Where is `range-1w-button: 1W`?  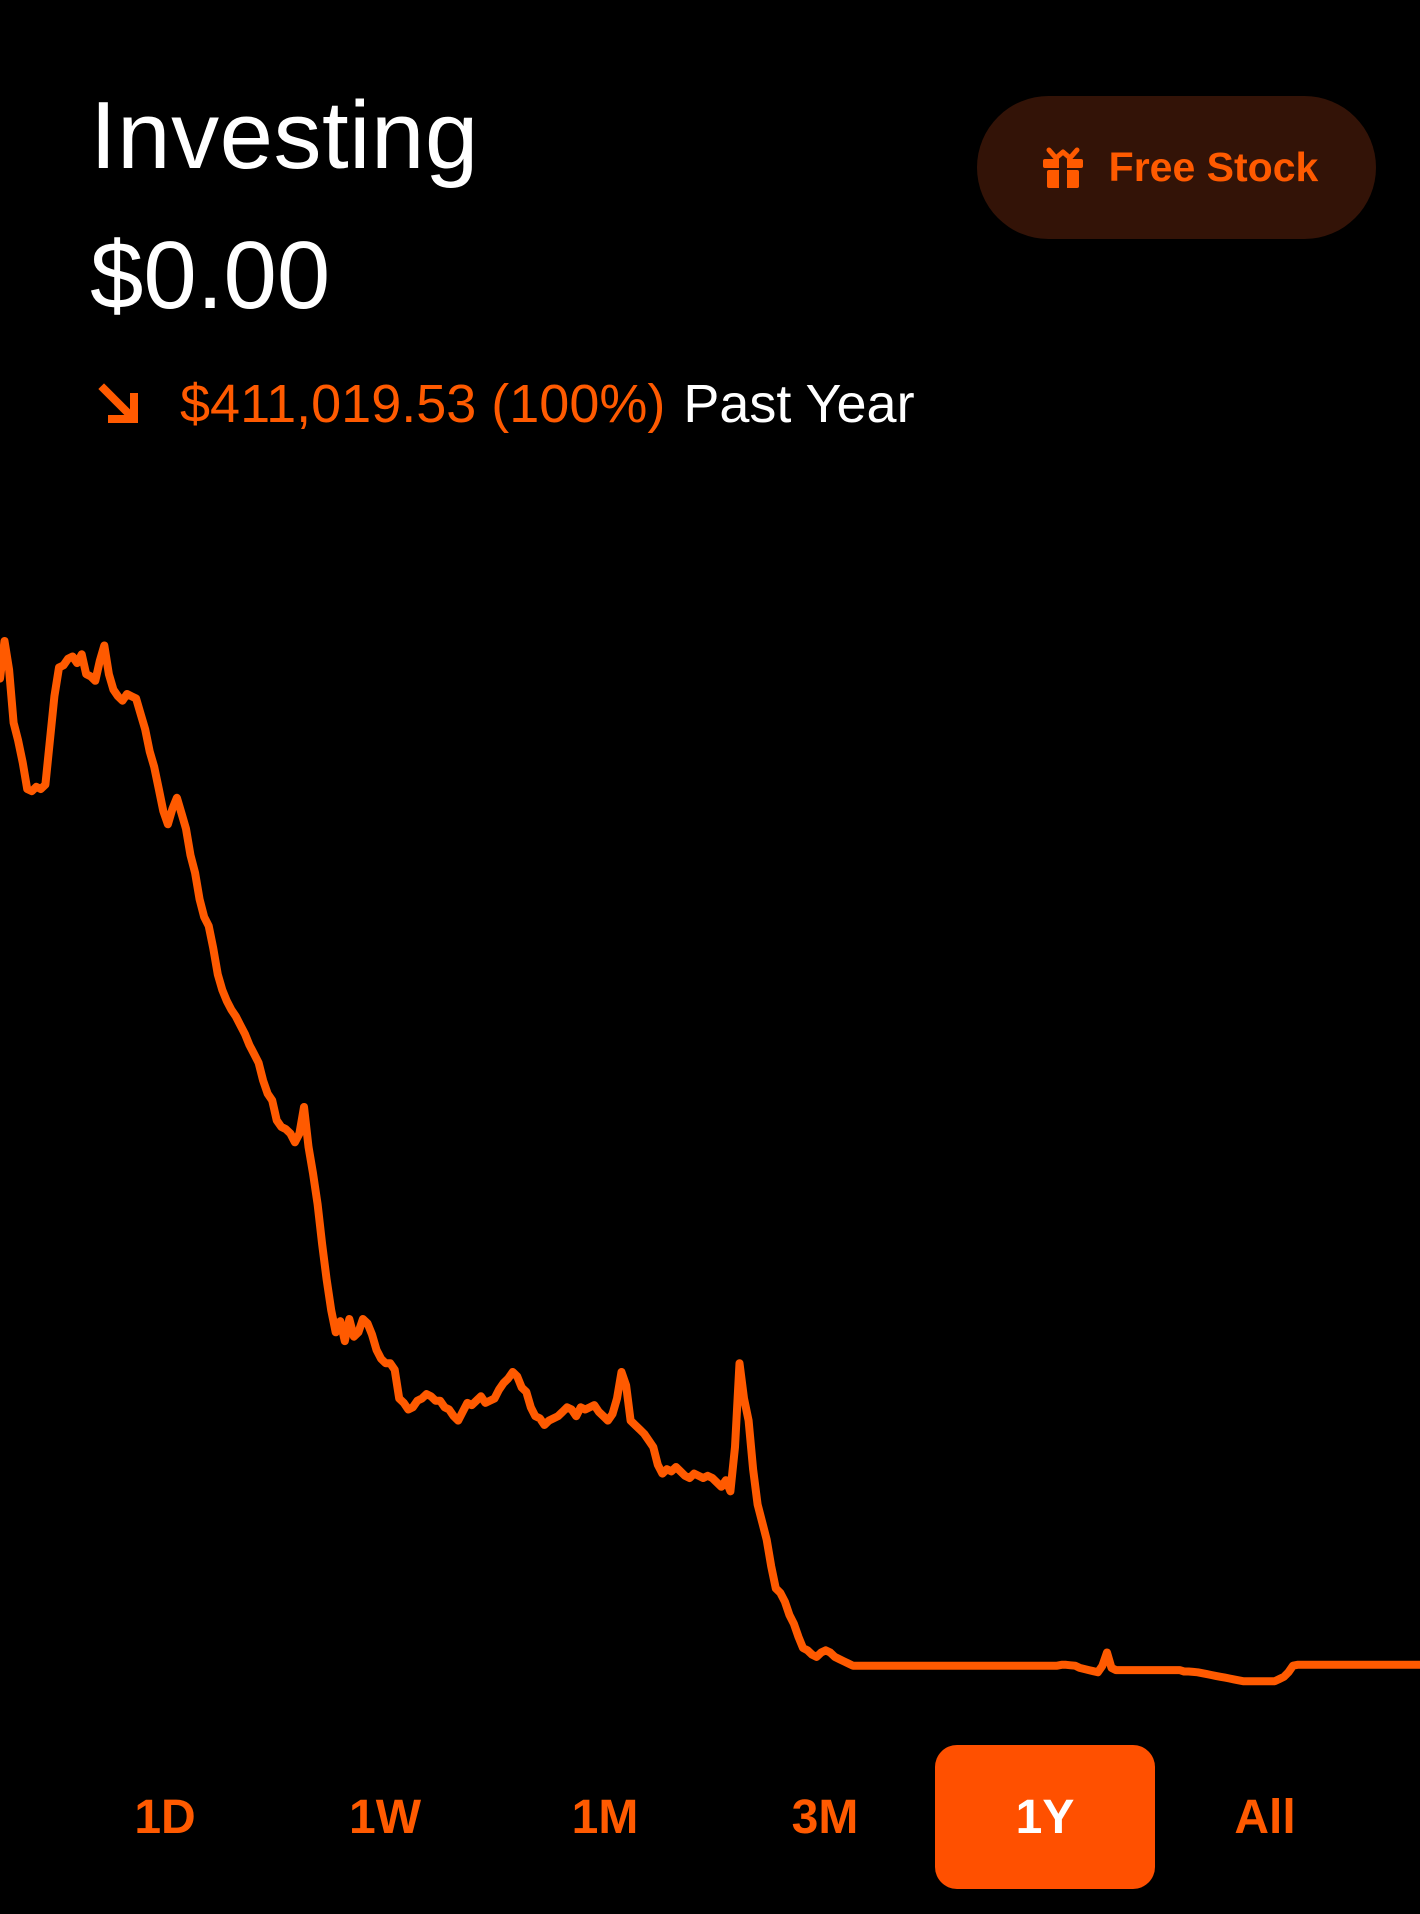 range-1w-button: 1W is located at coordinates (385, 1817).